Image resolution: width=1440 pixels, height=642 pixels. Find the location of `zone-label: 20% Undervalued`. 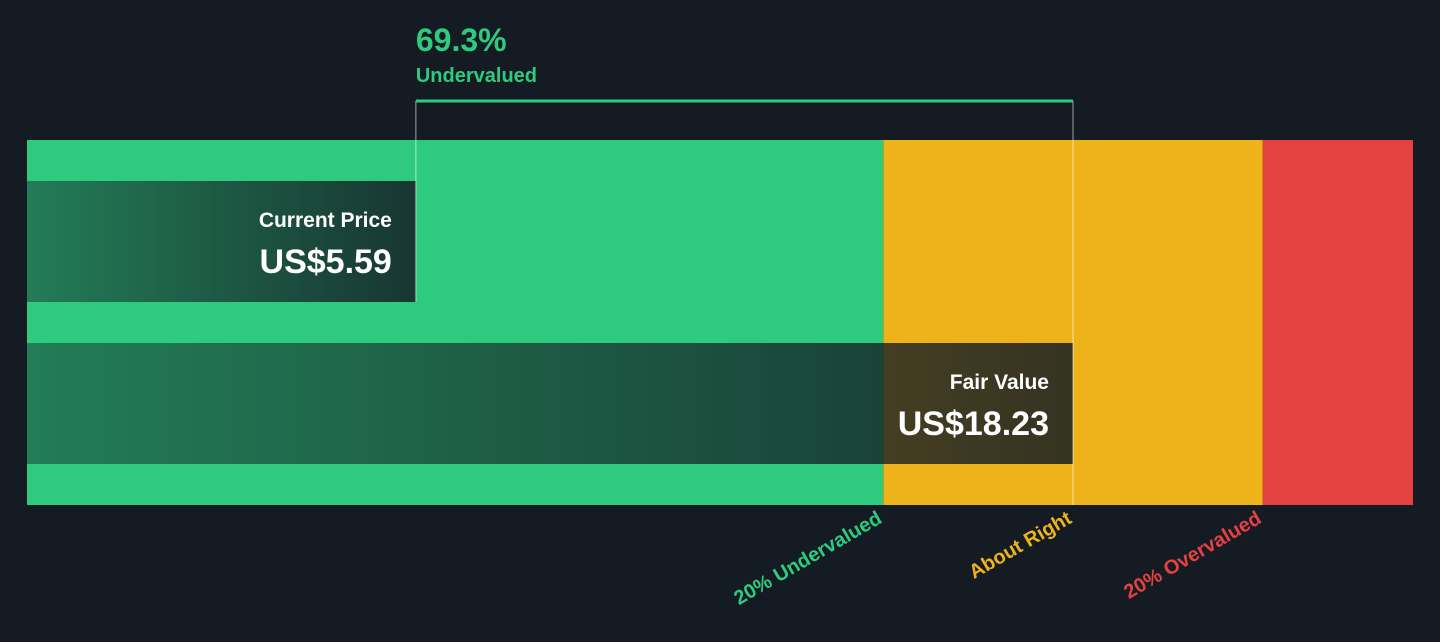

zone-label: 20% Undervalued is located at coordinates (807, 558).